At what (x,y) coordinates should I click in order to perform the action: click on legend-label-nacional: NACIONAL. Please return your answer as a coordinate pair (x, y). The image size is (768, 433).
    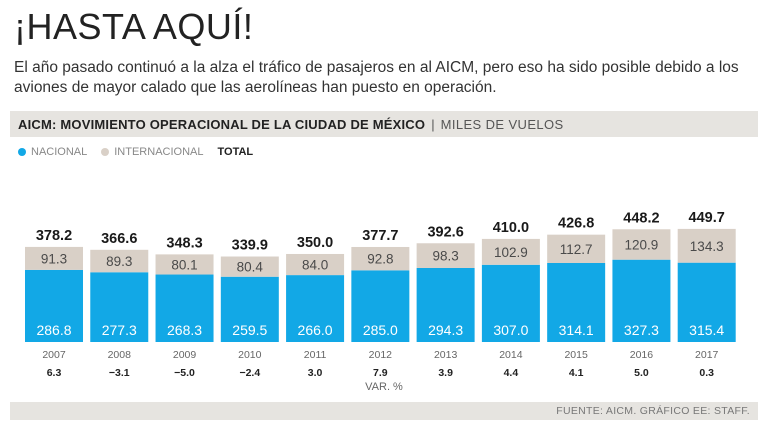
    Looking at the image, I should click on (59, 152).